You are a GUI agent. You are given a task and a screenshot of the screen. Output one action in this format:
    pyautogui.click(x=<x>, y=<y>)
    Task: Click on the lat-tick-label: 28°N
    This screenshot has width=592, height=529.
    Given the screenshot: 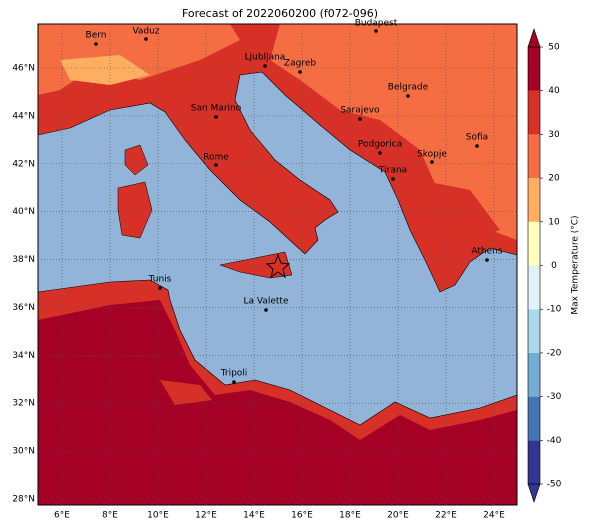 What is the action you would take?
    pyautogui.click(x=23, y=499)
    